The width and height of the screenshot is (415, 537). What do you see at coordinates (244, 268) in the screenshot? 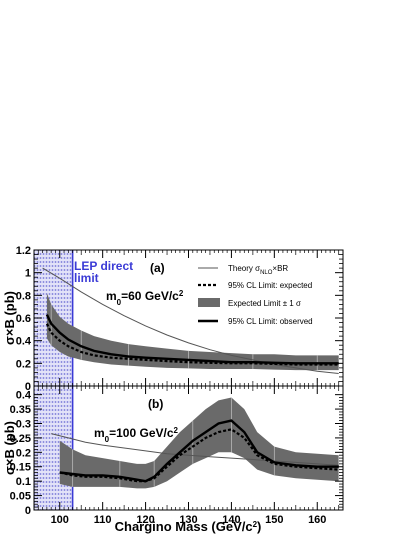
I see `legend-theory-prefix: Theory σ` at bounding box center [244, 268].